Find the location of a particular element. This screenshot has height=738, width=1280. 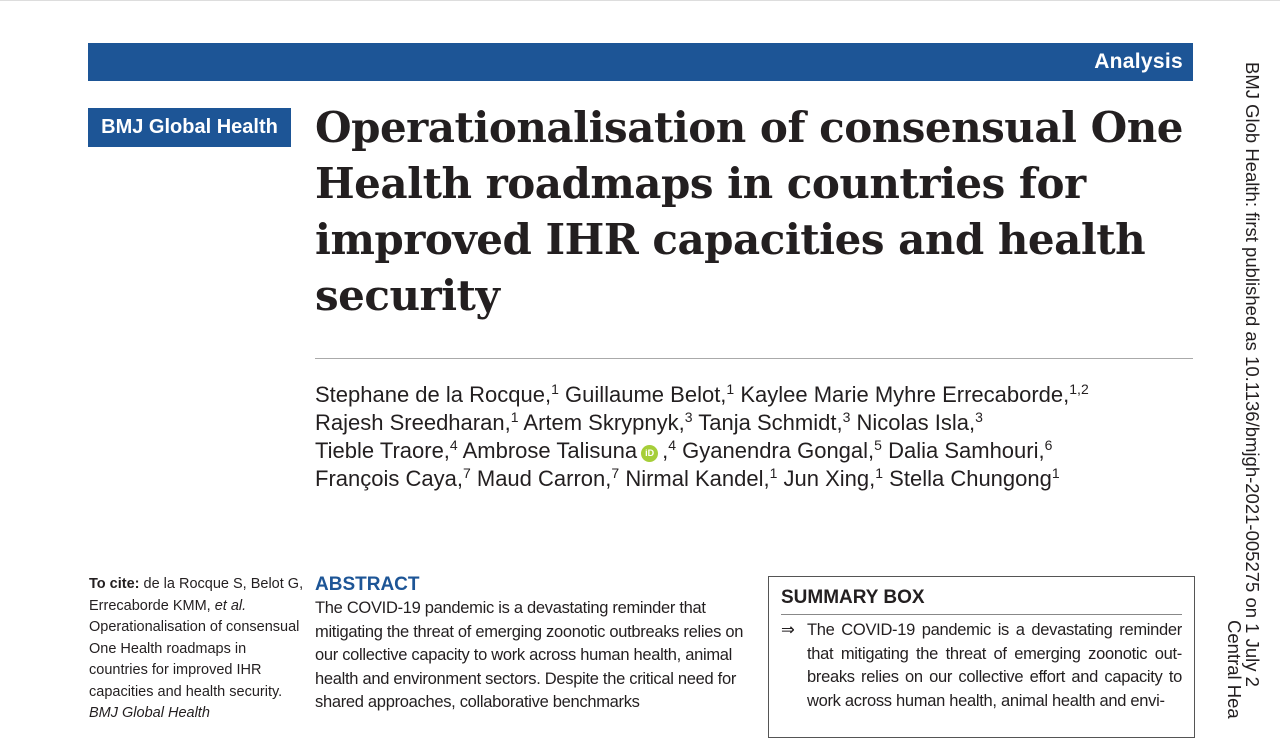

author-name: Rajesh Sreedharan, is located at coordinates (413, 422).